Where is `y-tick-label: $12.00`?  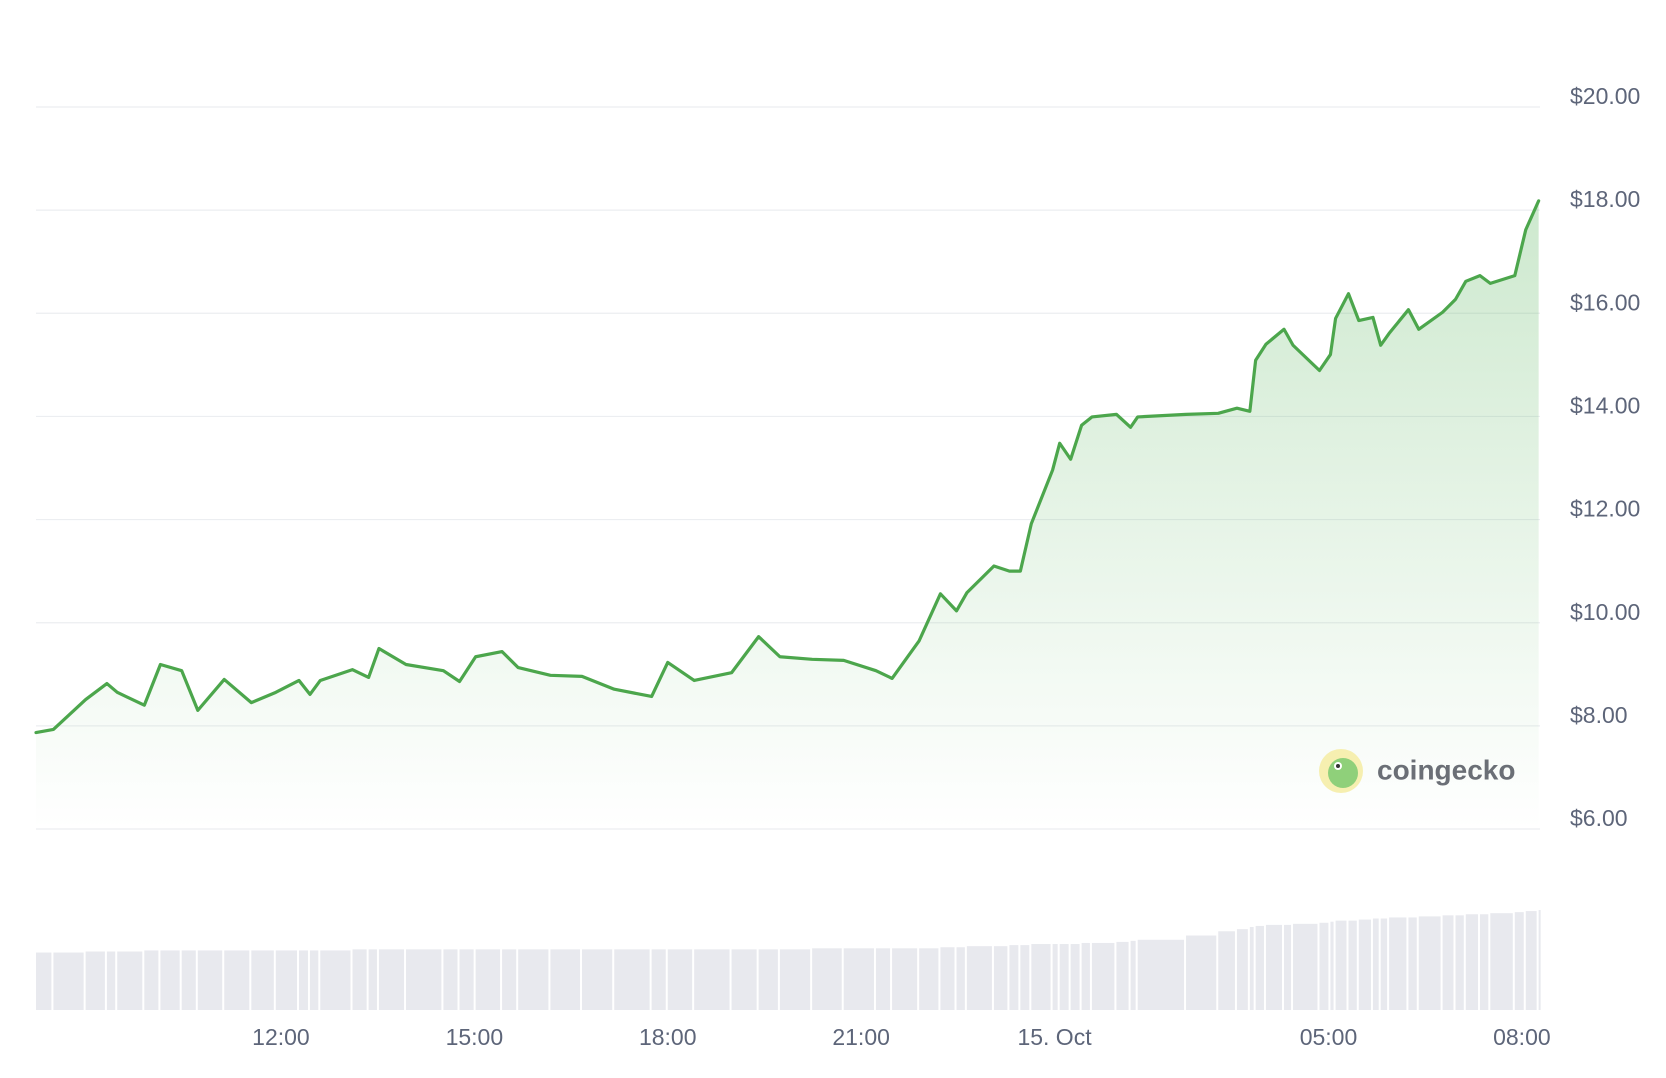
y-tick-label: $12.00 is located at coordinates (1605, 509).